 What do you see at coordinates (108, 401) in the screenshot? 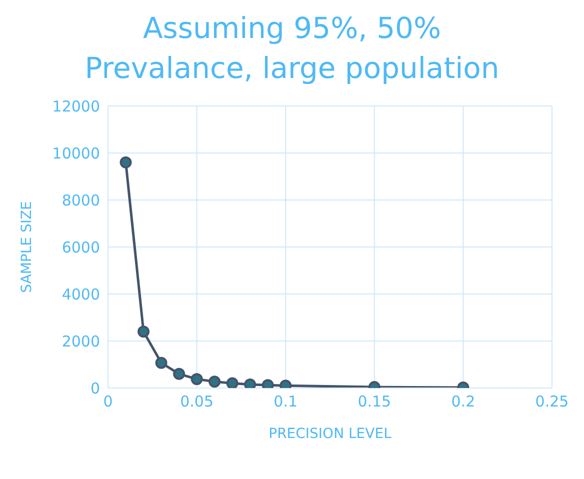
I see `x-tick-label: 0` at bounding box center [108, 401].